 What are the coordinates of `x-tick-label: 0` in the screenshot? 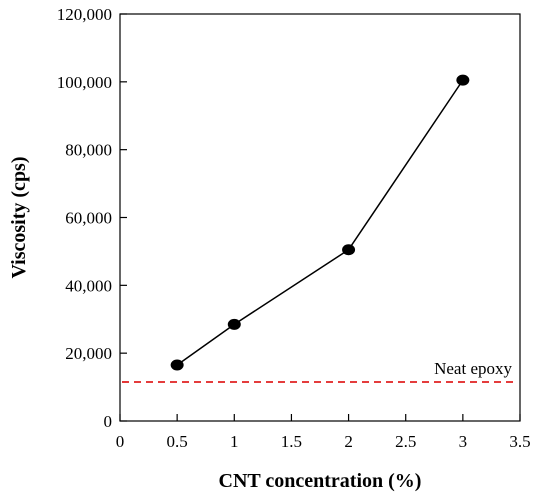 It's located at (120, 441).